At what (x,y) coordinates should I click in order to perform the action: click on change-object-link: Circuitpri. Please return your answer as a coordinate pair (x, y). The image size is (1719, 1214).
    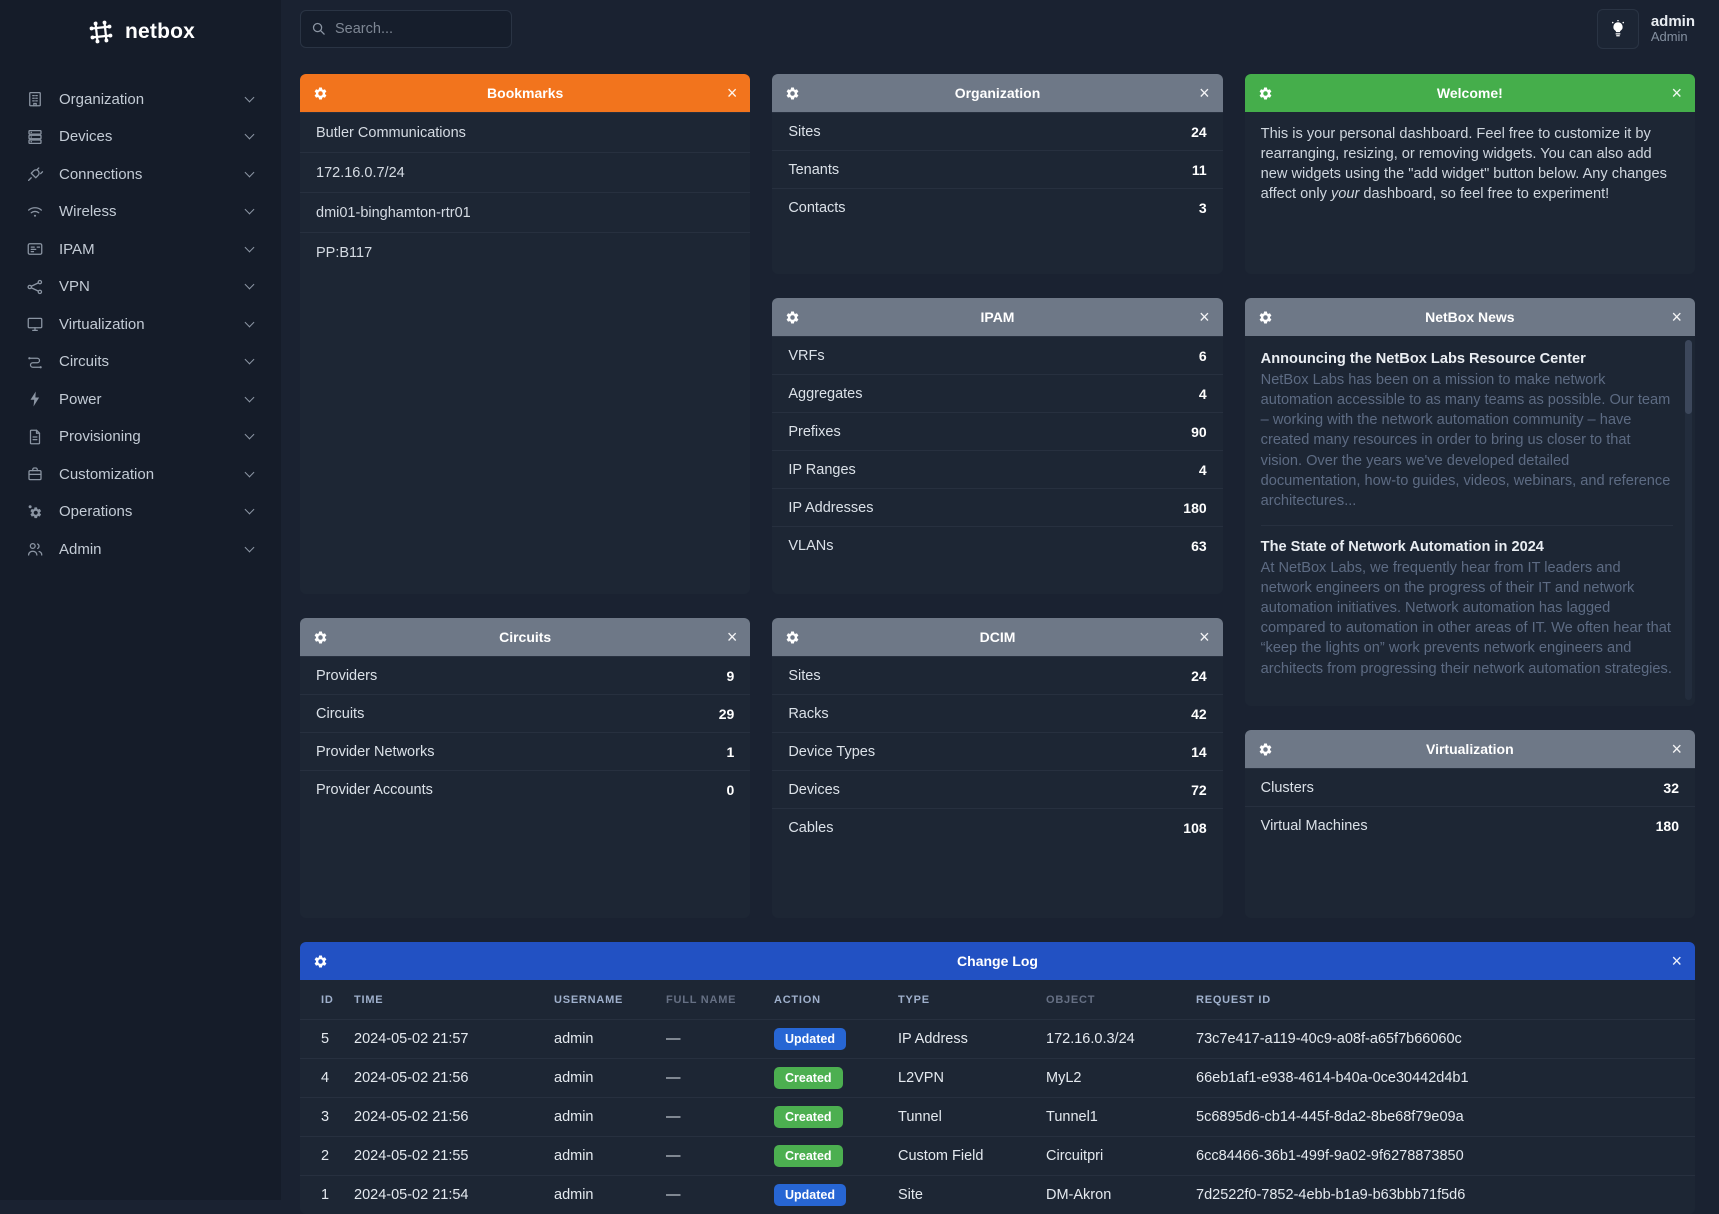
    Looking at the image, I should click on (1111, 1156).